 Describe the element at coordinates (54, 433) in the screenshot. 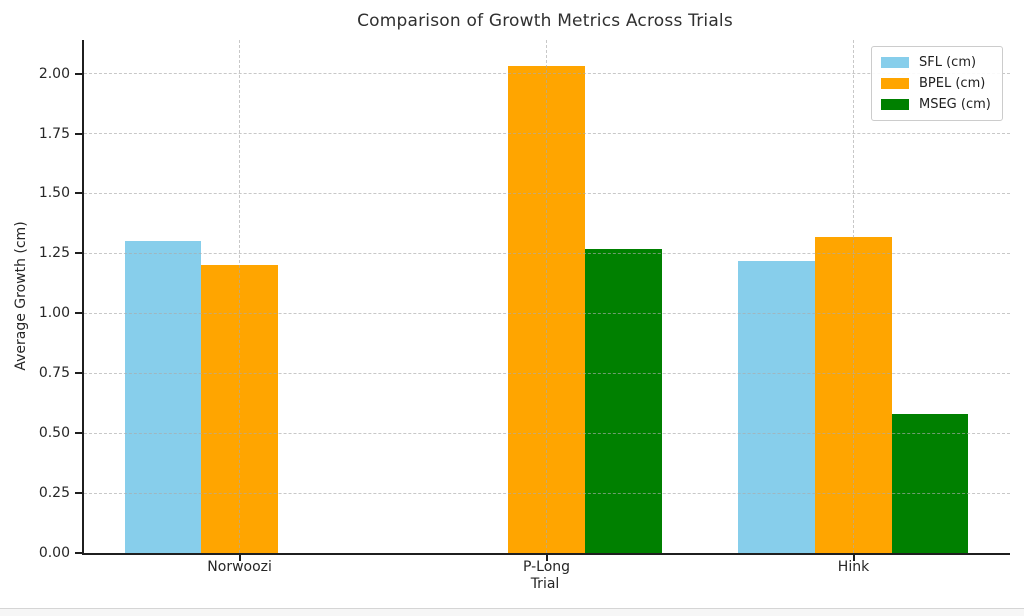

I see `y-tick-label: 0.50` at that location.